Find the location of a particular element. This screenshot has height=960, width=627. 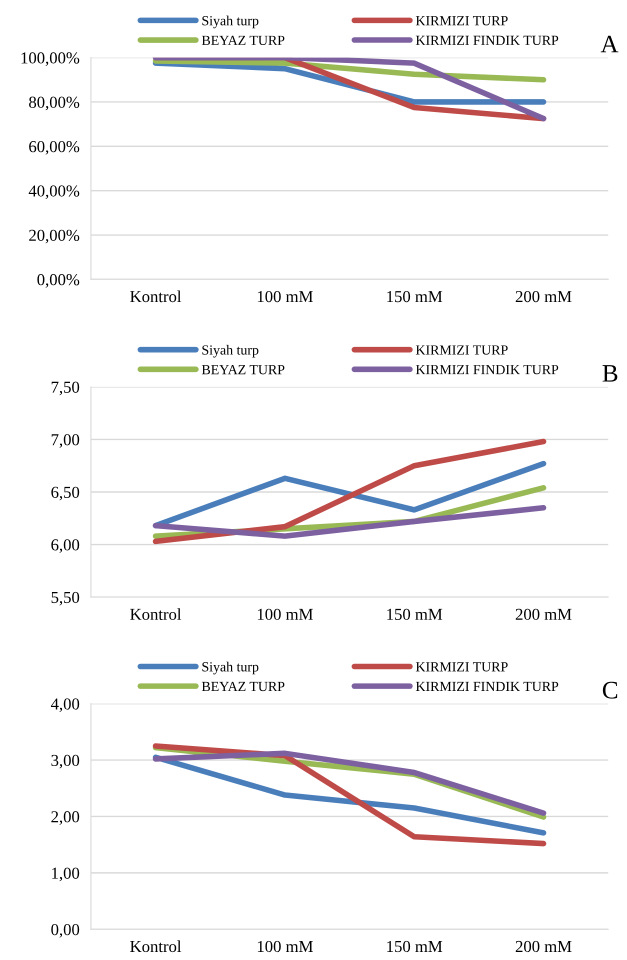

chart-title: C is located at coordinates (610, 690).